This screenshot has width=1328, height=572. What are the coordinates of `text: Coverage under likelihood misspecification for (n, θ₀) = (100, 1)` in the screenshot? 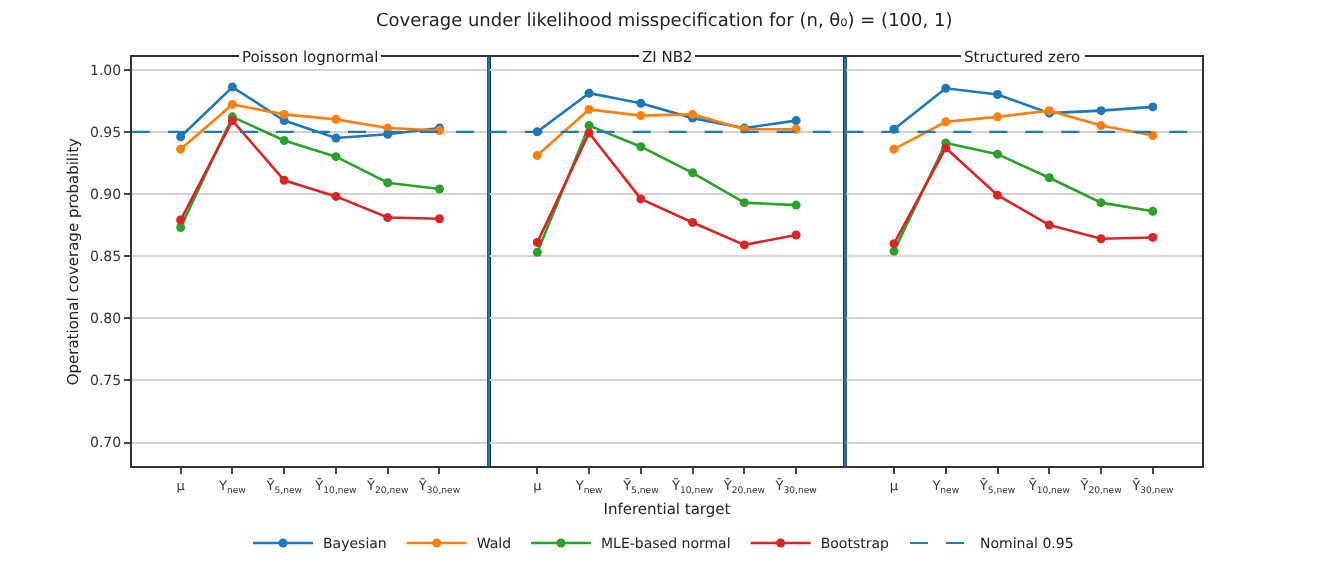 It's located at (664, 22).